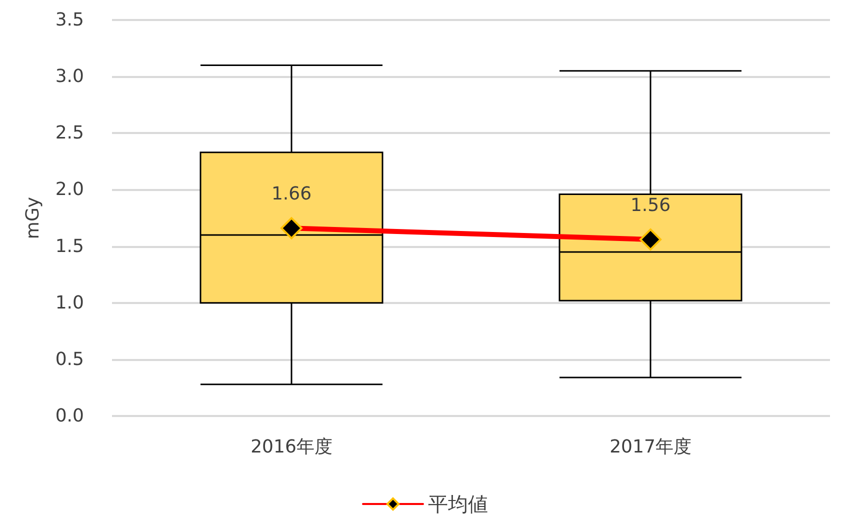  Describe the element at coordinates (69, 20) in the screenshot. I see `y-tick-label: 3.5` at that location.